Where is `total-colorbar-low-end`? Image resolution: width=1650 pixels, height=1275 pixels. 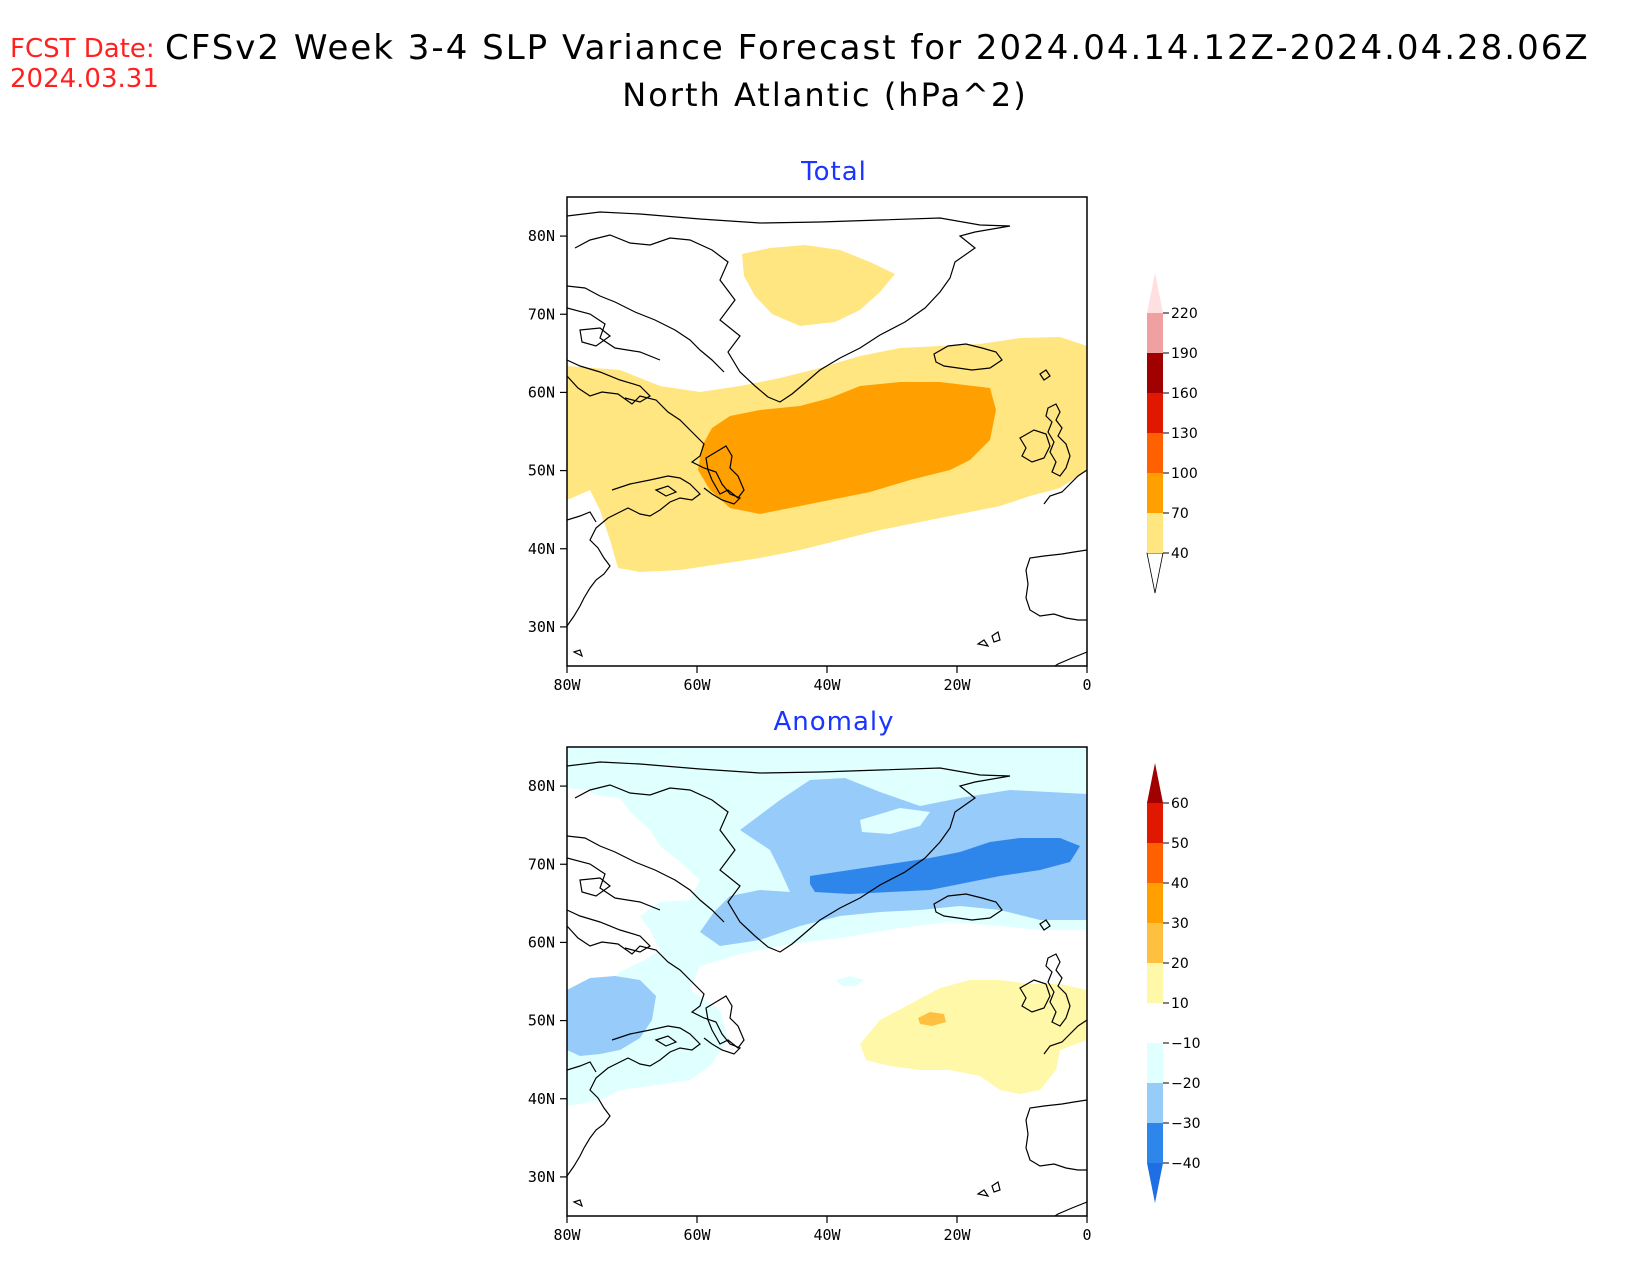 total-colorbar-low-end is located at coordinates (1155, 573).